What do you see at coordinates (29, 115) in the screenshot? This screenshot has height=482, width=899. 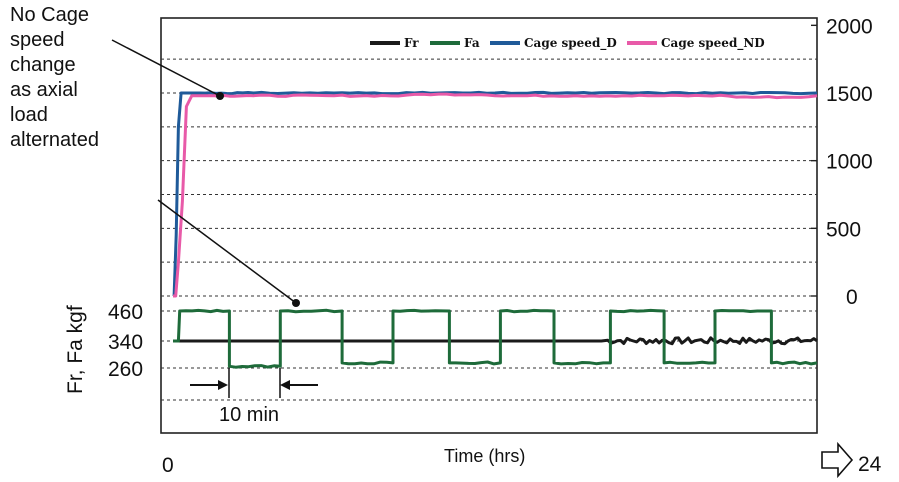 I see `annotation-line-5: load` at bounding box center [29, 115].